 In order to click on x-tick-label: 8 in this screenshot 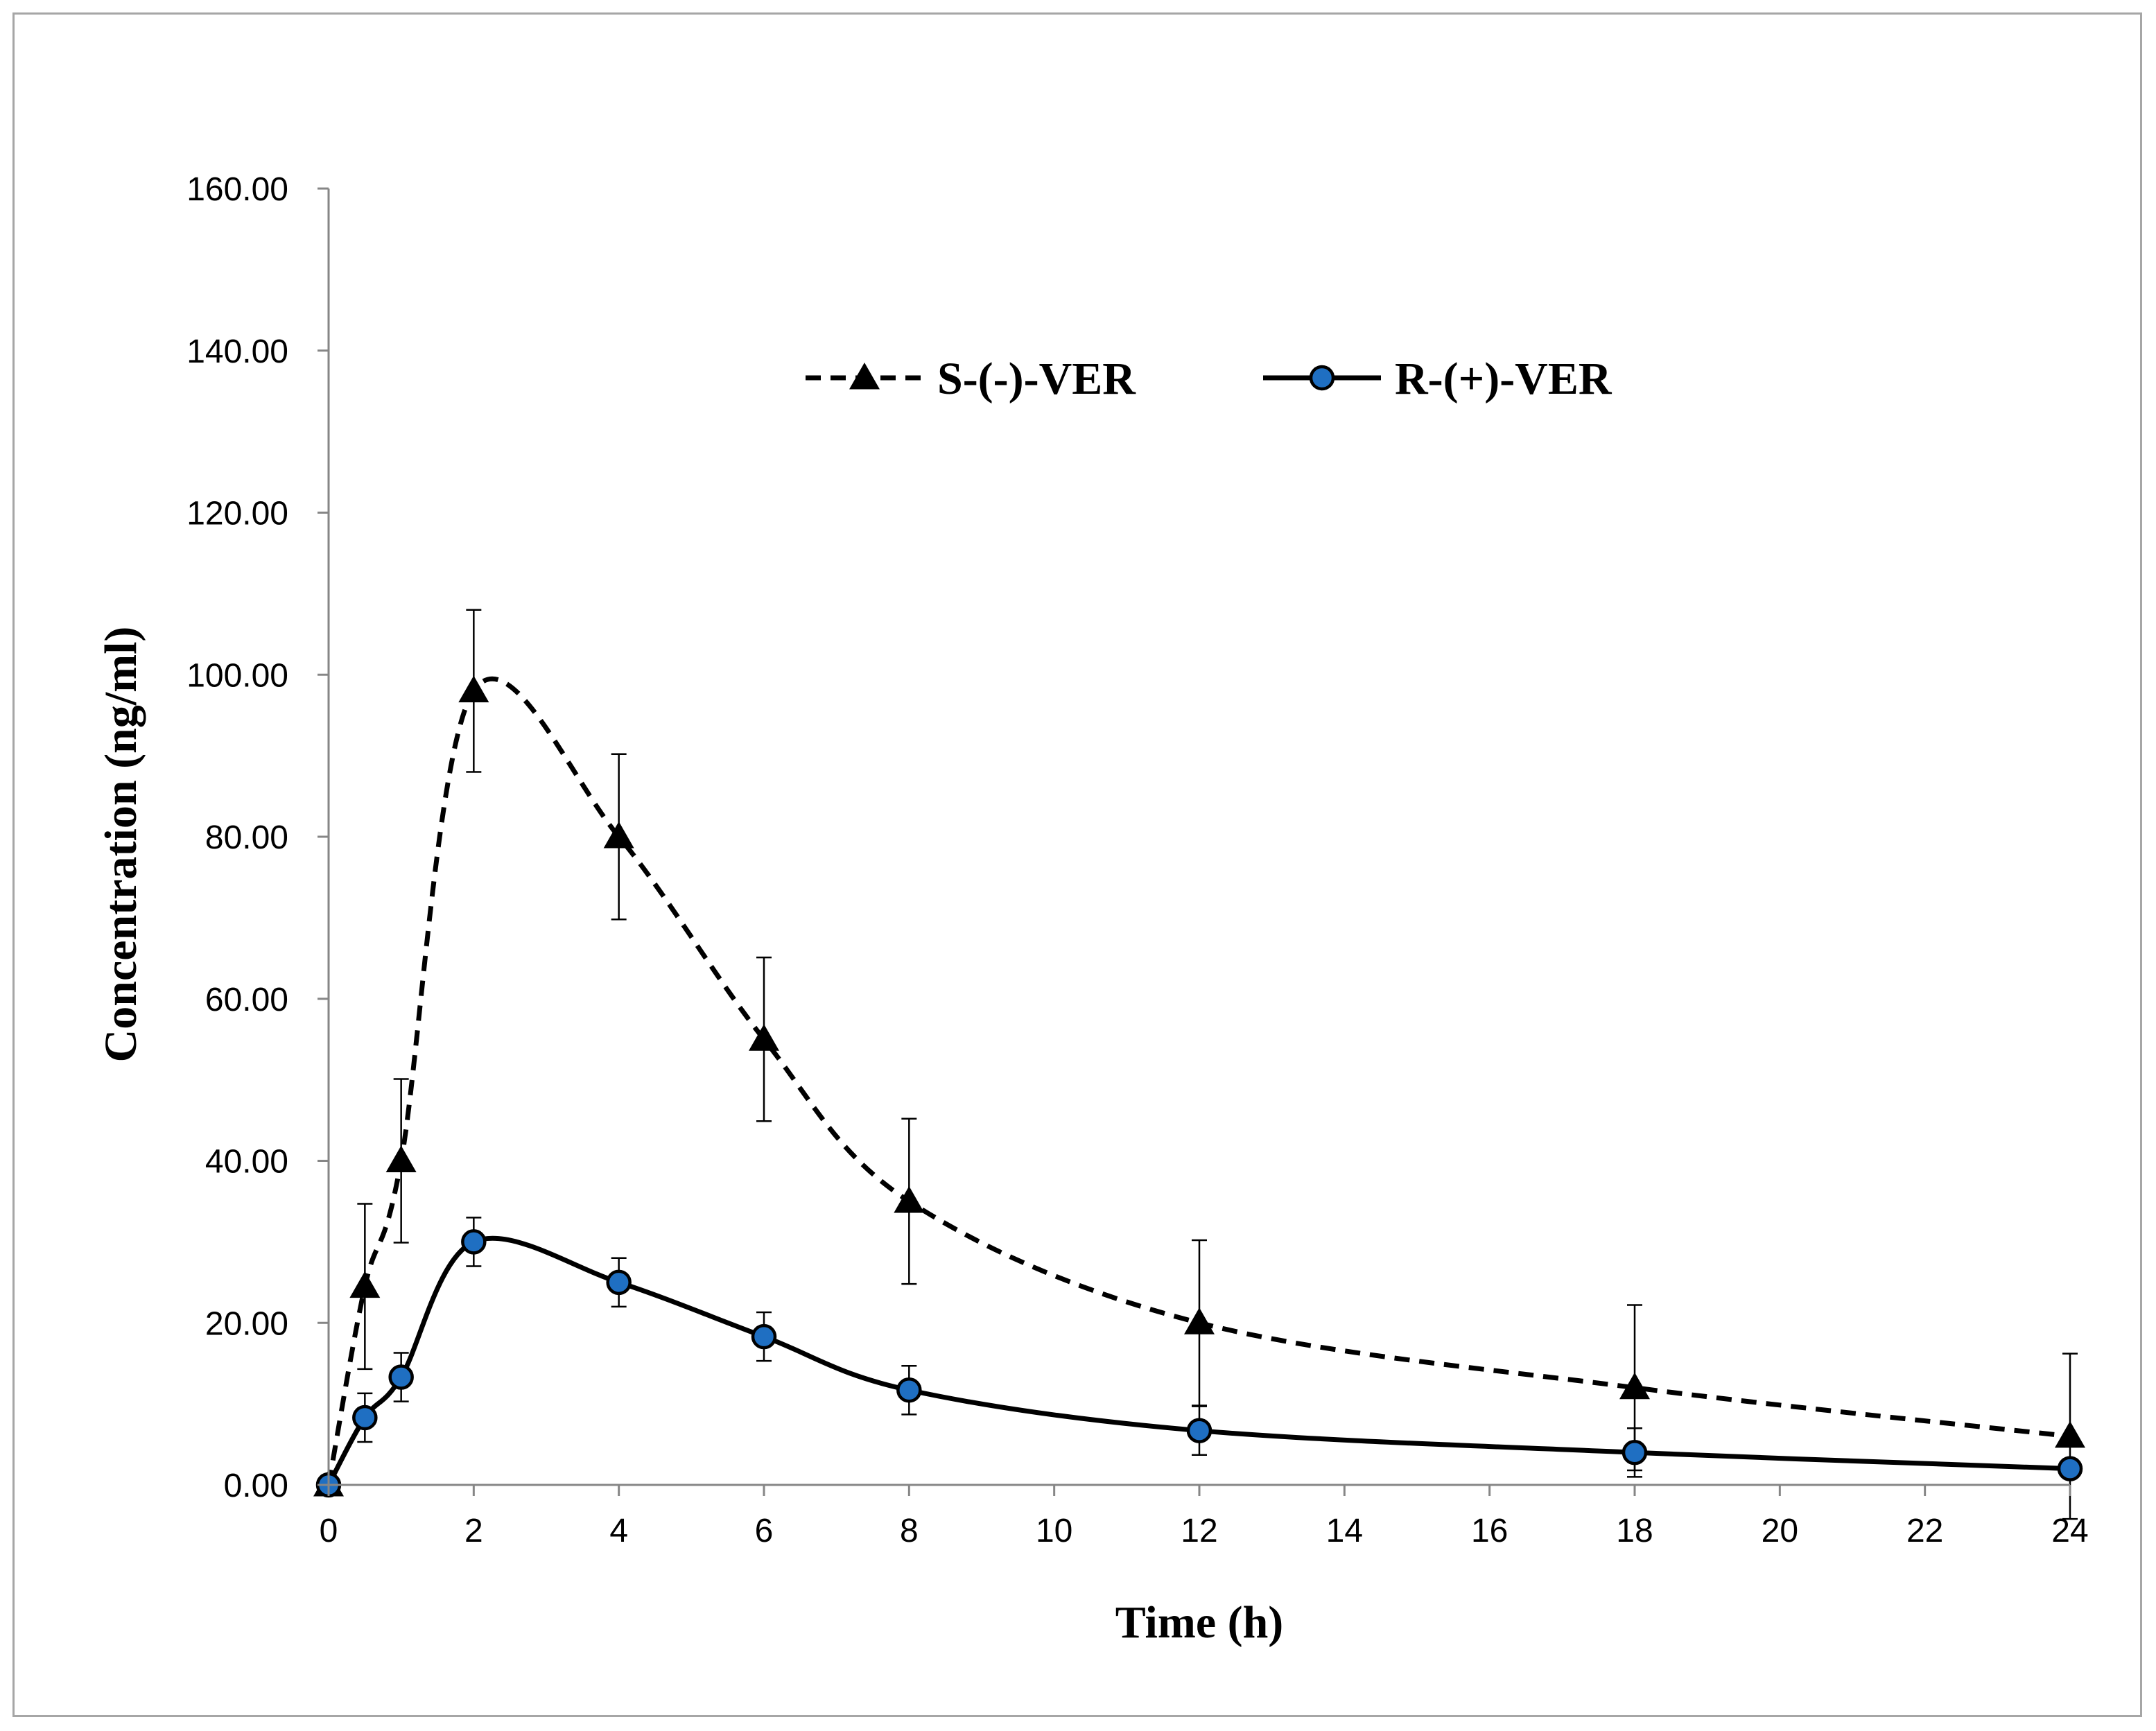, I will do `click(910, 1531)`.